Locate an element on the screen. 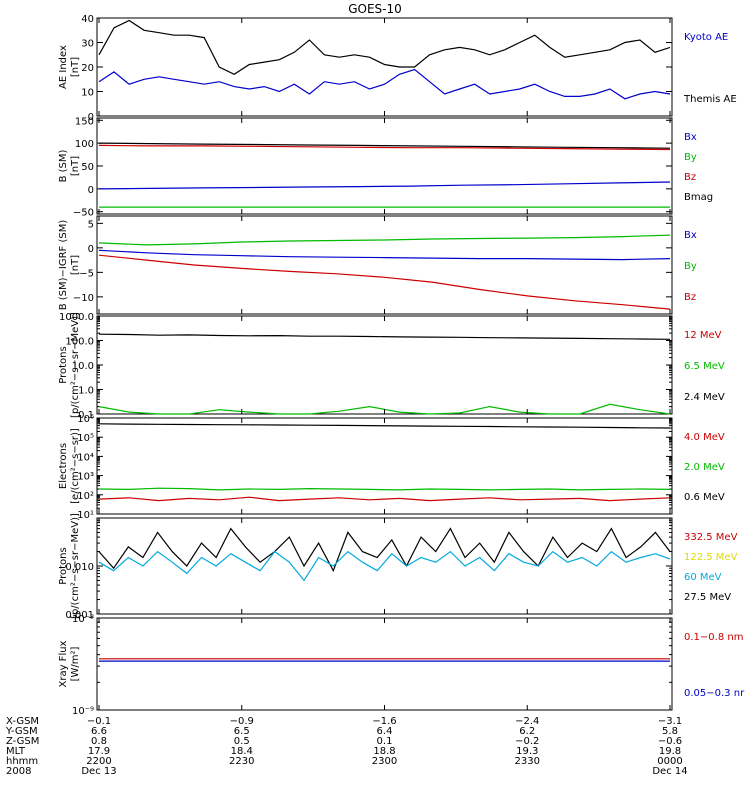 The height and width of the screenshot is (800, 750). y-tick-label: −5 is located at coordinates (86, 273).